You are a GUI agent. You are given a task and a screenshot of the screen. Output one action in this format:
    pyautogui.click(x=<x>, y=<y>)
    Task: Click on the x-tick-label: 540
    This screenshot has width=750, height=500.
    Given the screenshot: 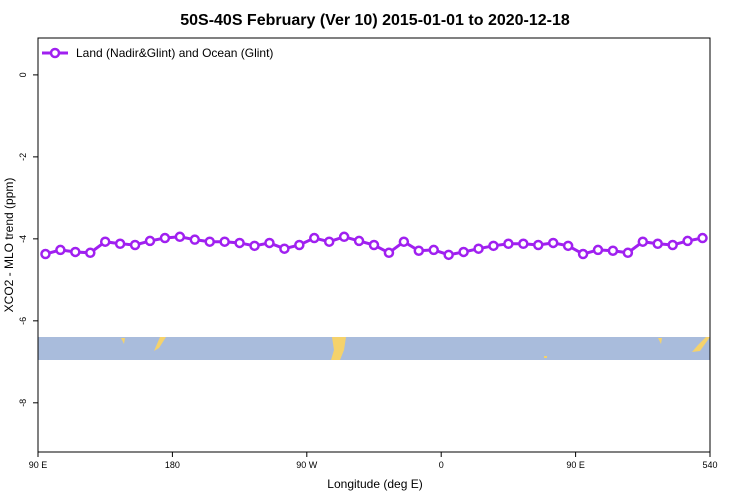 What is the action you would take?
    pyautogui.click(x=709, y=465)
    